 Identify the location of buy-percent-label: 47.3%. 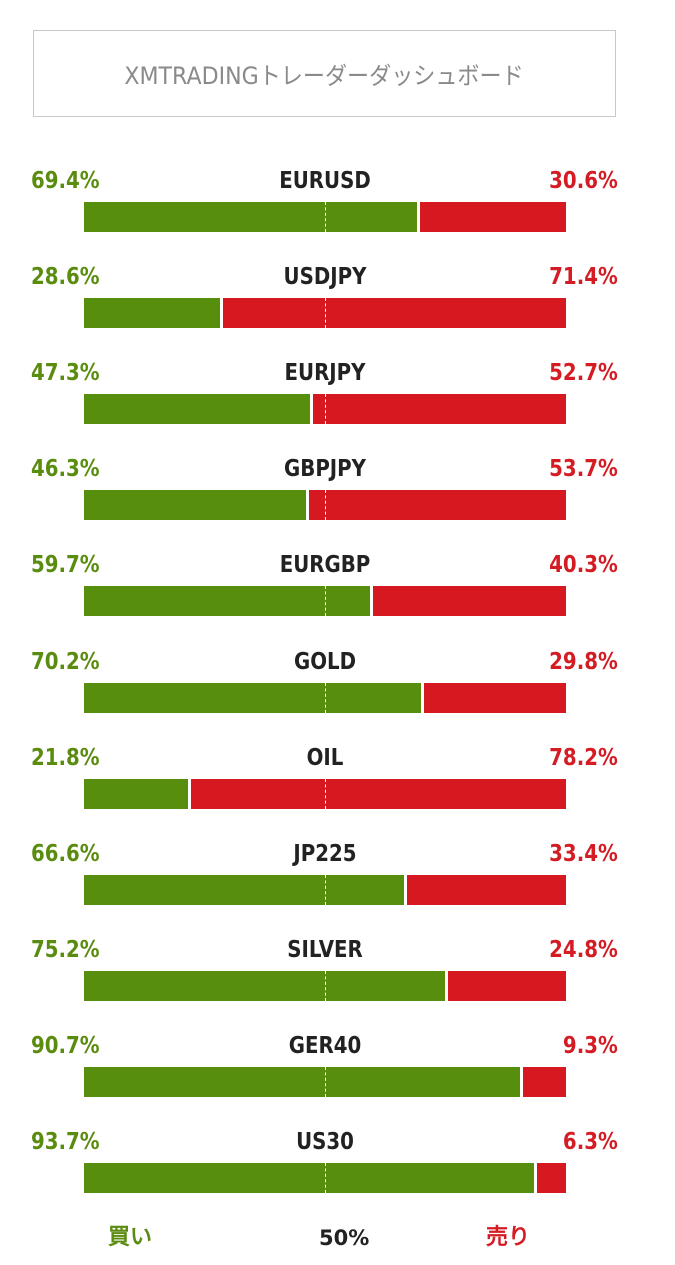
(65, 373).